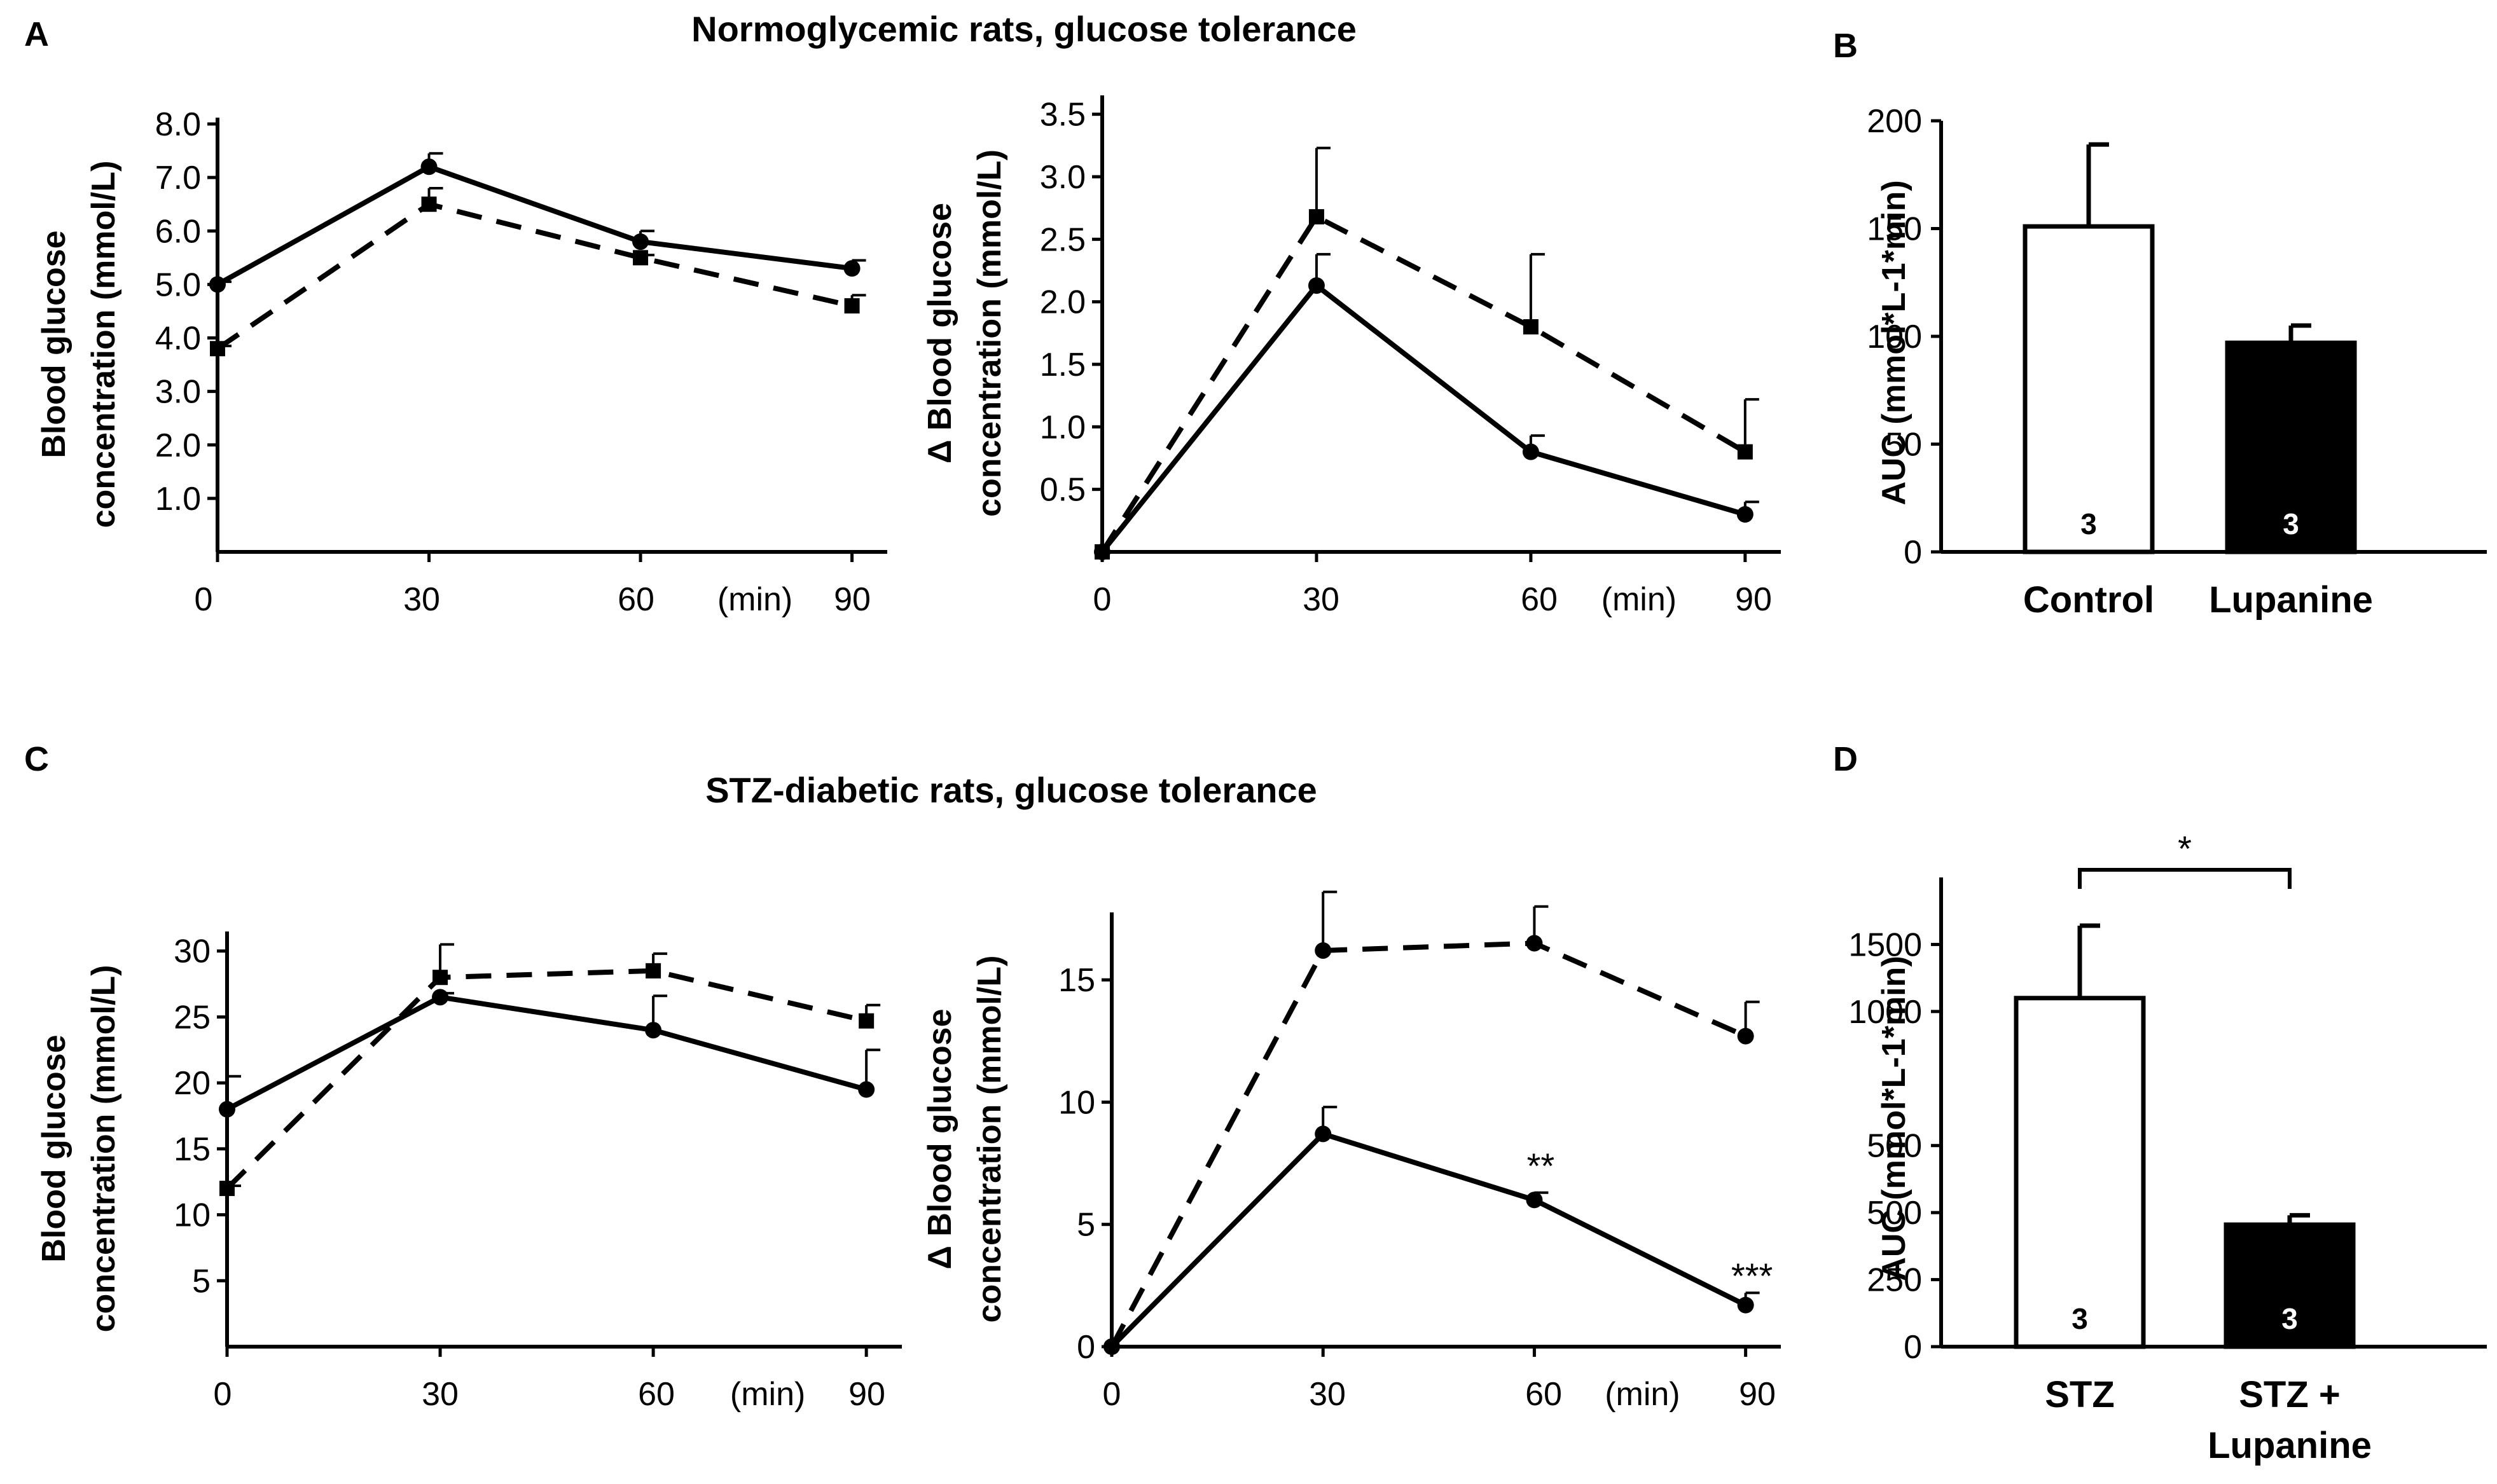 The width and height of the screenshot is (2497, 1484). I want to click on y-tick-label: 25, so click(193, 1017).